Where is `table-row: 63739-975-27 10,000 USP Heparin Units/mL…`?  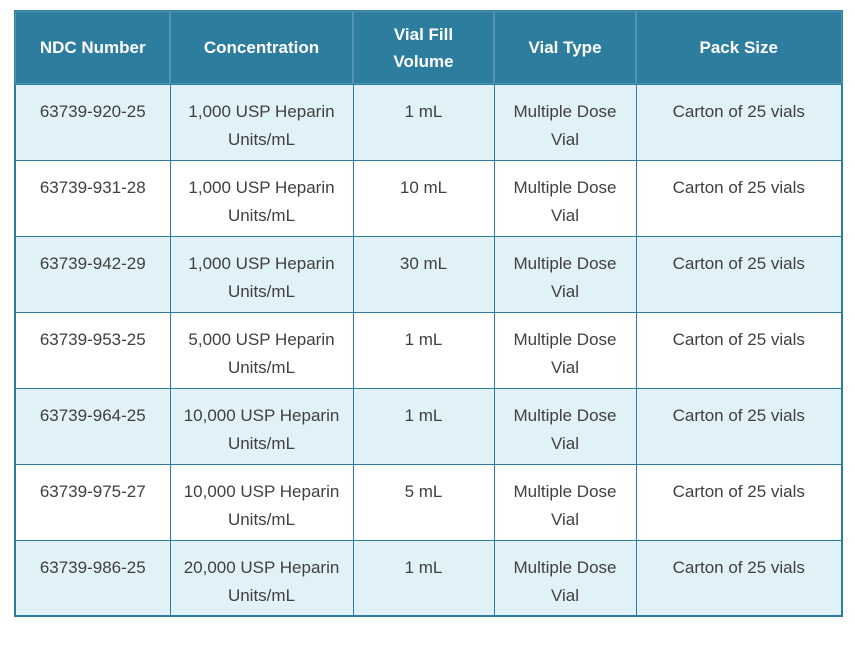
table-row: 63739-975-27 10,000 USP Heparin Units/mL… is located at coordinates (428, 502).